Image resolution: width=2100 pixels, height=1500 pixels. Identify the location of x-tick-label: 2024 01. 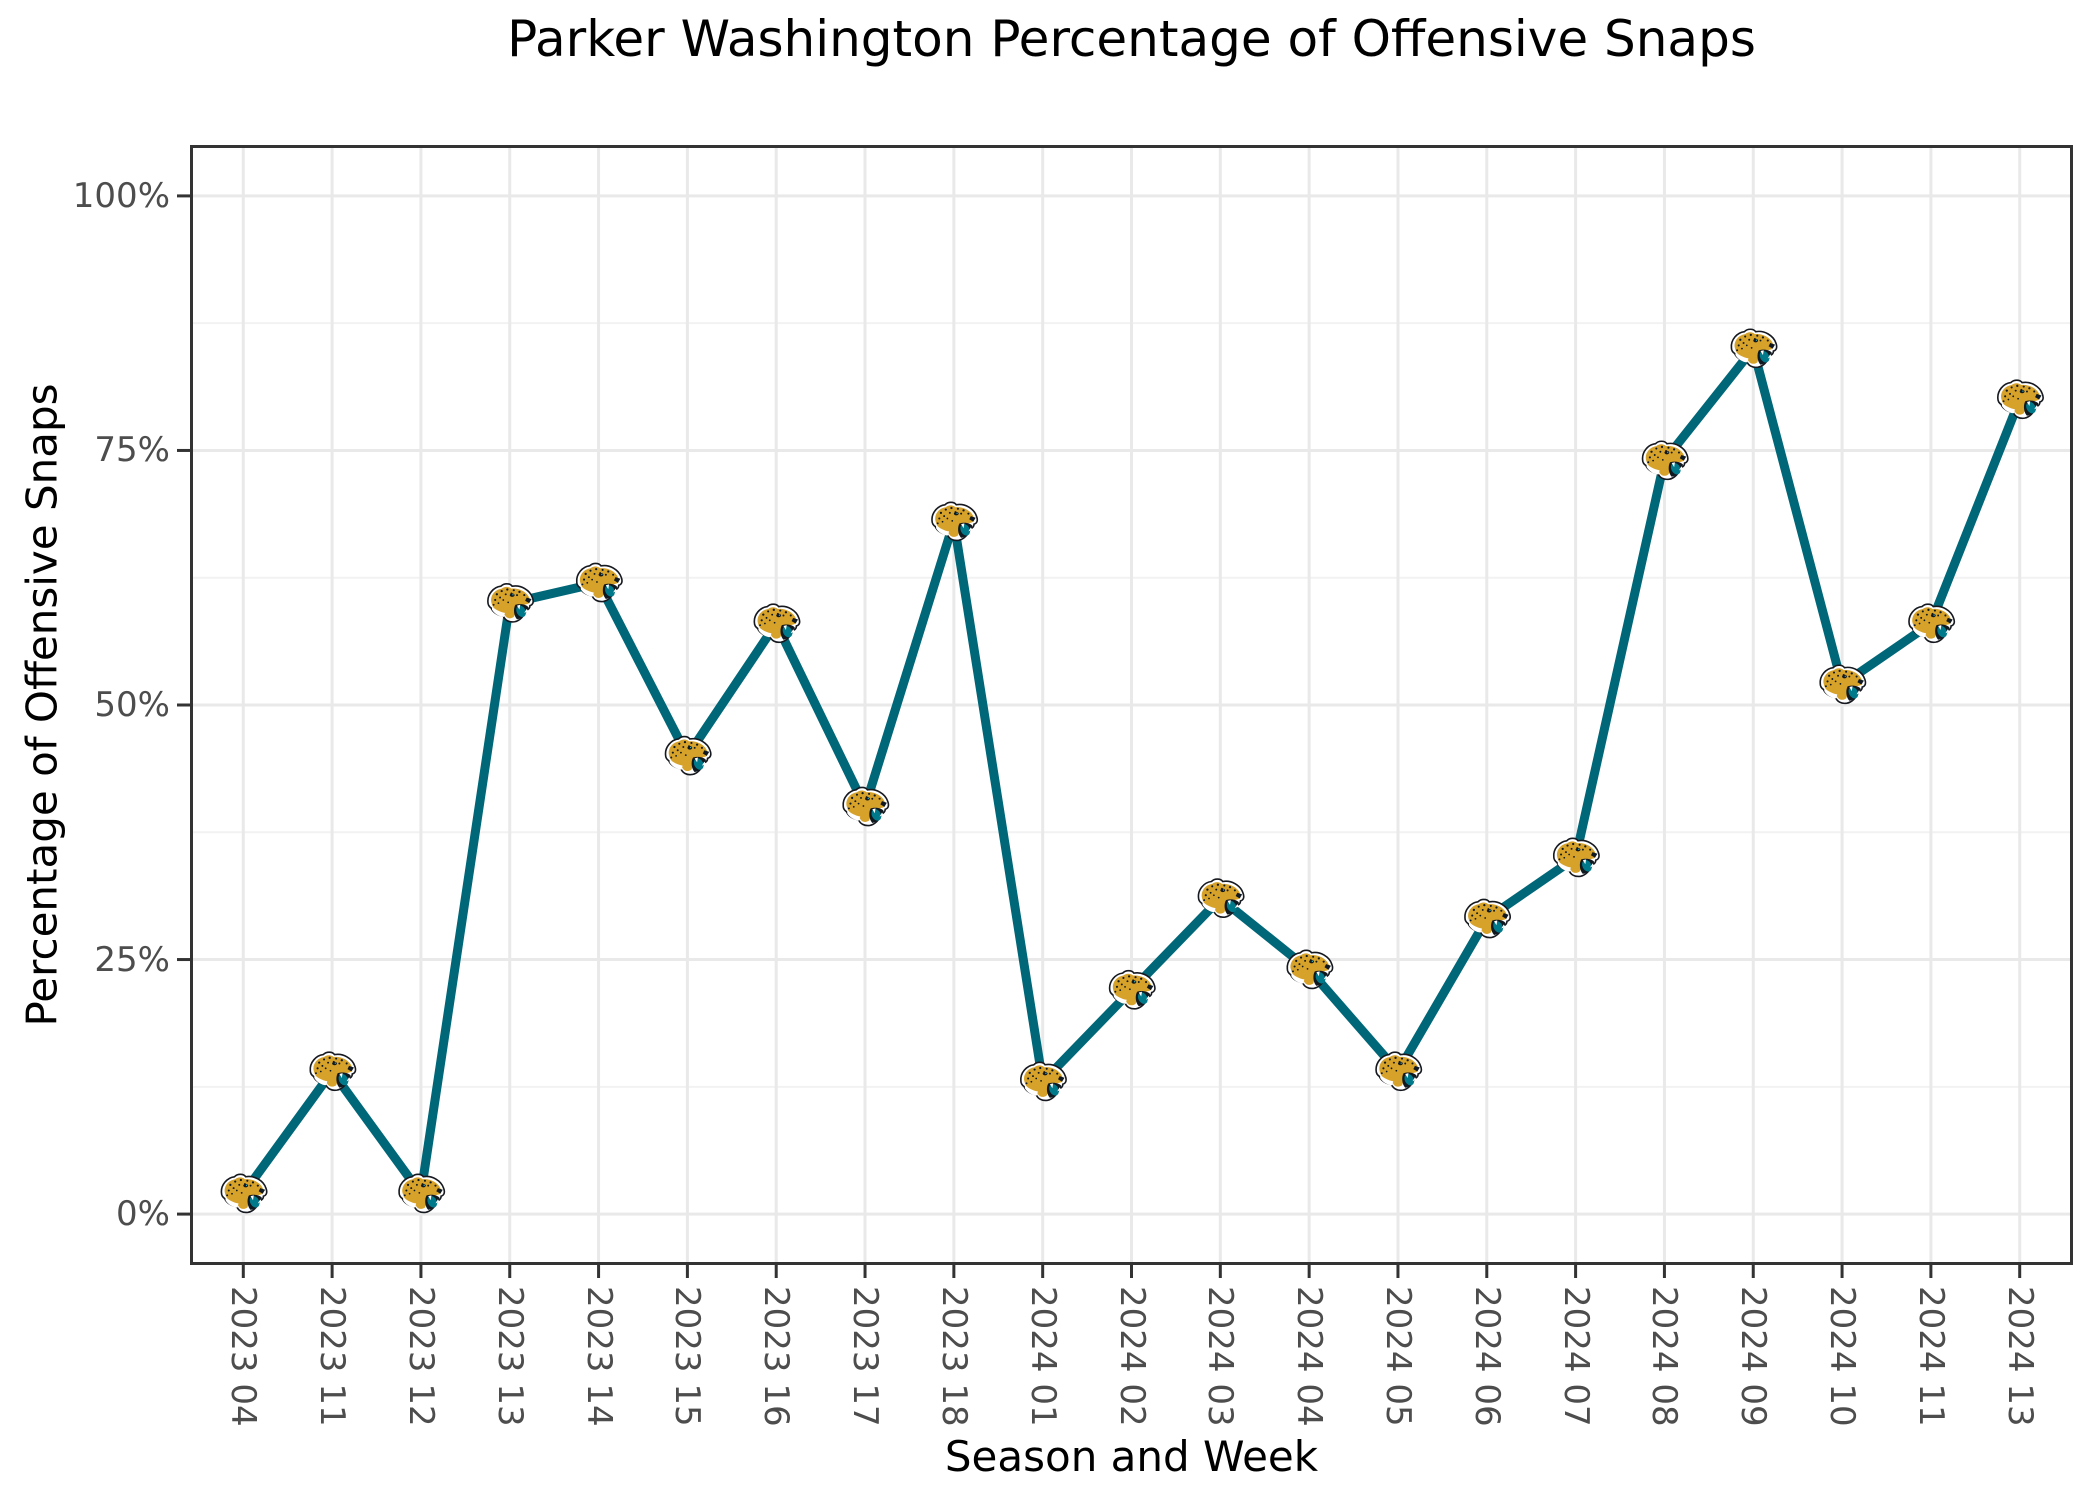
(1042, 1356).